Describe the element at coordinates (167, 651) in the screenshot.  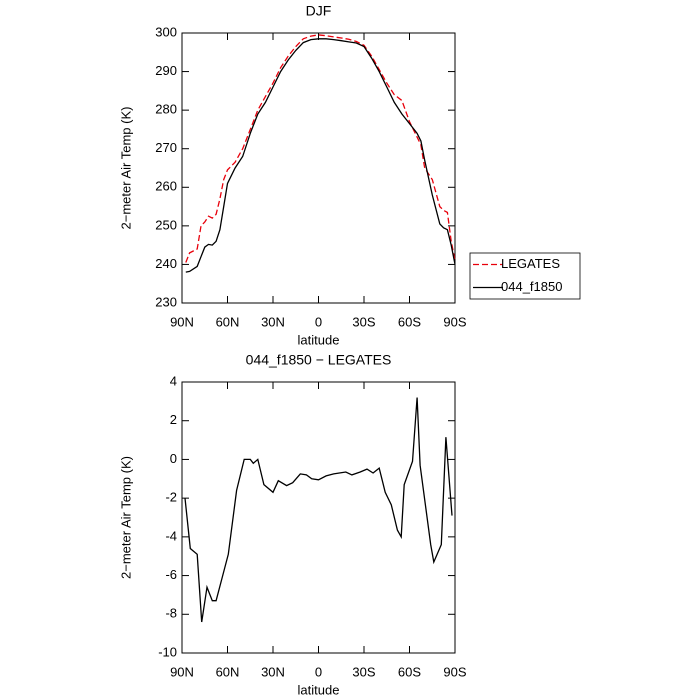
I see `y-tick-label: -10` at that location.